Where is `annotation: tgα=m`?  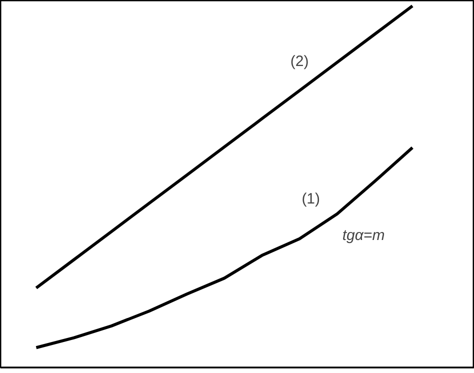
annotation: tgα=m is located at coordinates (363, 235).